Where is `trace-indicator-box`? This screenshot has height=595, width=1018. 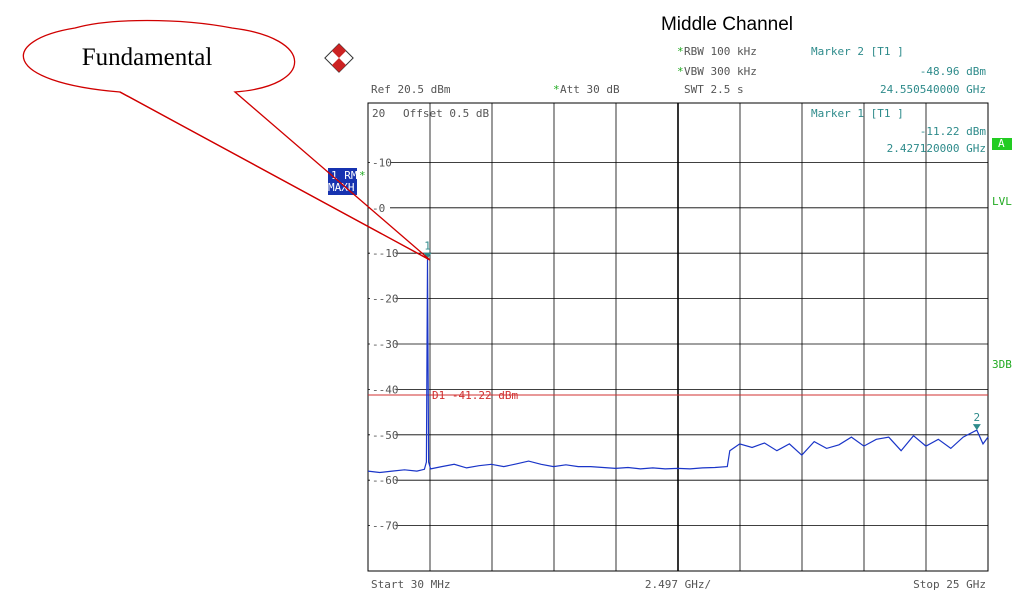 trace-indicator-box is located at coordinates (342, 181).